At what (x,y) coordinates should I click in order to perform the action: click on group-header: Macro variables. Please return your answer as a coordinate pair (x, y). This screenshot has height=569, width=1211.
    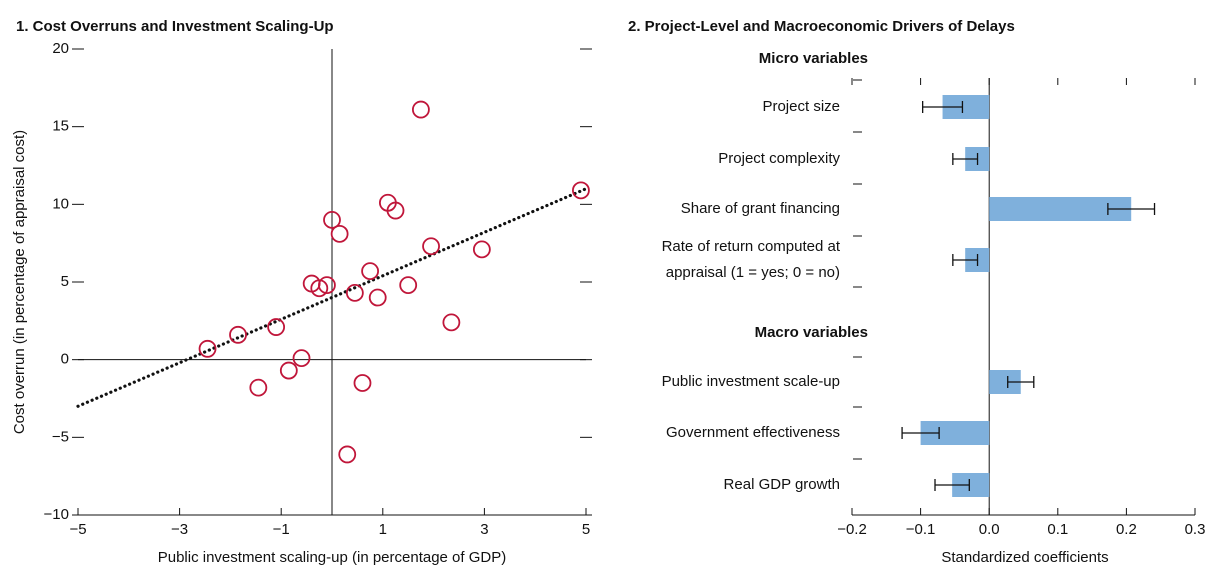
    Looking at the image, I should click on (811, 332).